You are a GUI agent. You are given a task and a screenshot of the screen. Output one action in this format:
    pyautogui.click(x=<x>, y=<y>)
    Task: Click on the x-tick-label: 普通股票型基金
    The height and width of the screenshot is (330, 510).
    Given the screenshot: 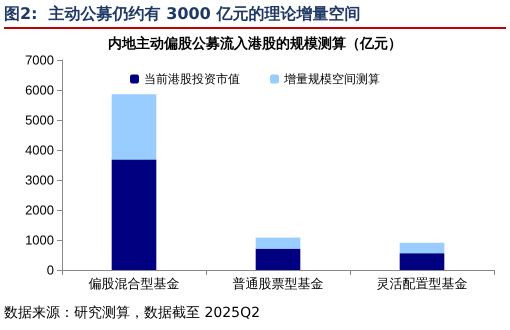 What is the action you would take?
    pyautogui.click(x=278, y=284)
    